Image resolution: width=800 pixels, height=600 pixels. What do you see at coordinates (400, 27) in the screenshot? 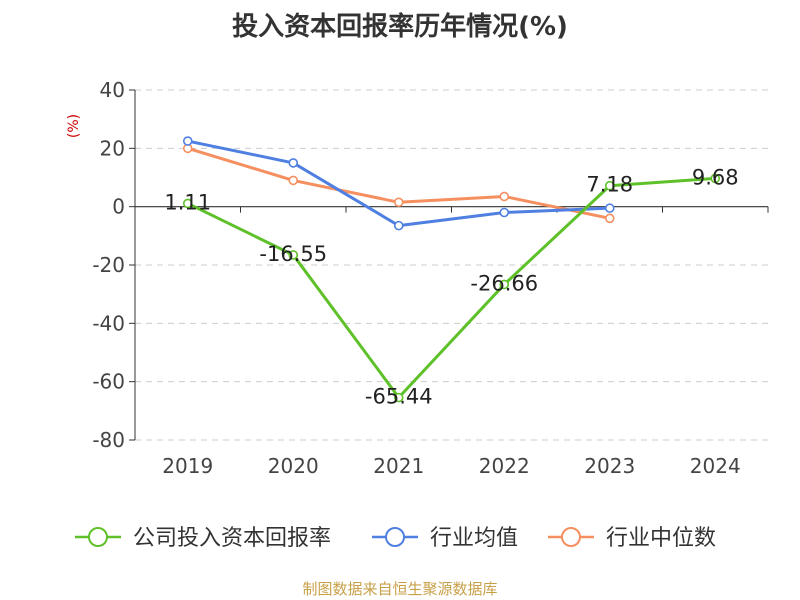
I see `chart-title: 投入资本回报率历年情况(%)` at bounding box center [400, 27].